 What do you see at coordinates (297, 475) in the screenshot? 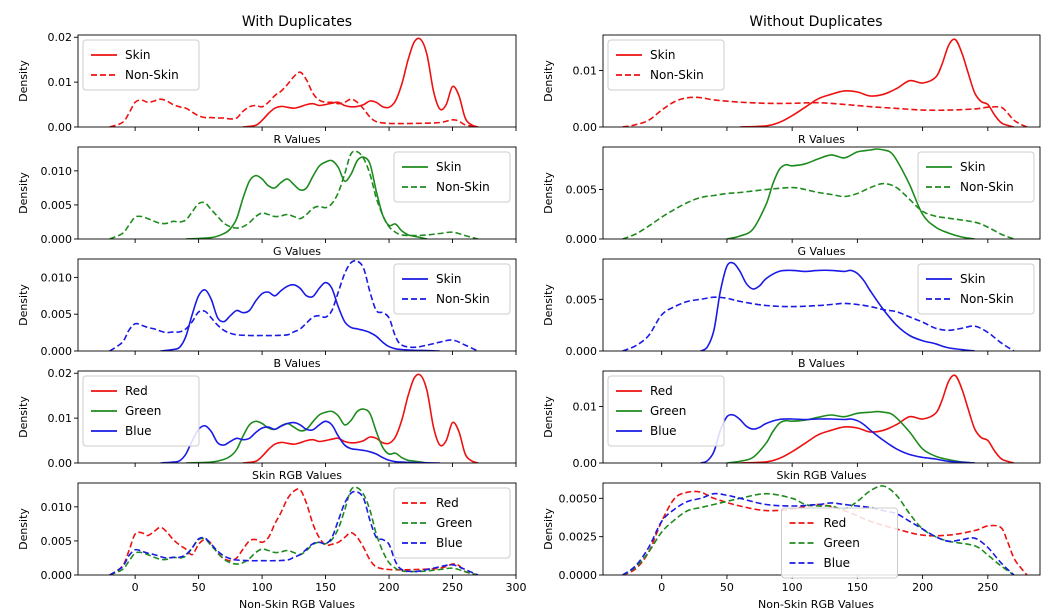
I see `x-axis-label: Skin RGB Values` at bounding box center [297, 475].